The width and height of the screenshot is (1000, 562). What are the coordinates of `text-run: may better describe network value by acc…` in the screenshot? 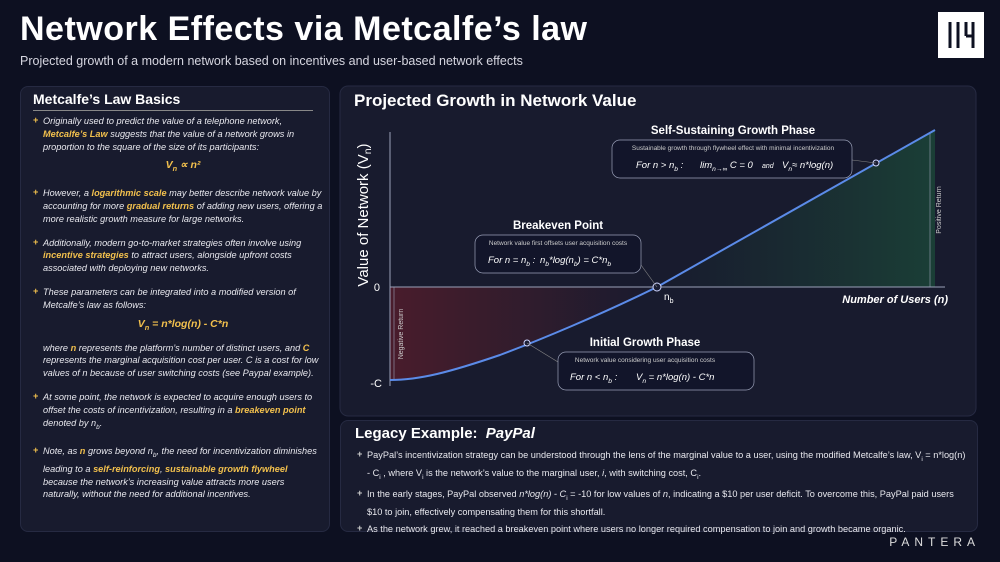 It's located at (182, 200).